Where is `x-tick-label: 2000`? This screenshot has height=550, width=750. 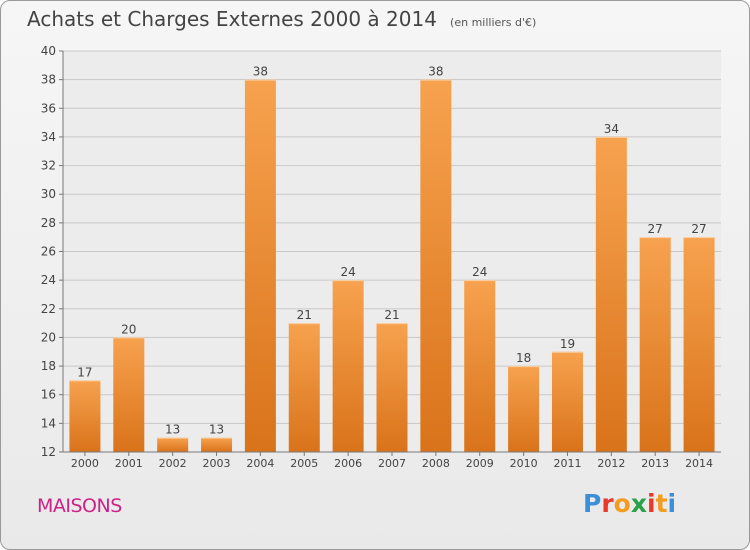 x-tick-label: 2000 is located at coordinates (85, 463).